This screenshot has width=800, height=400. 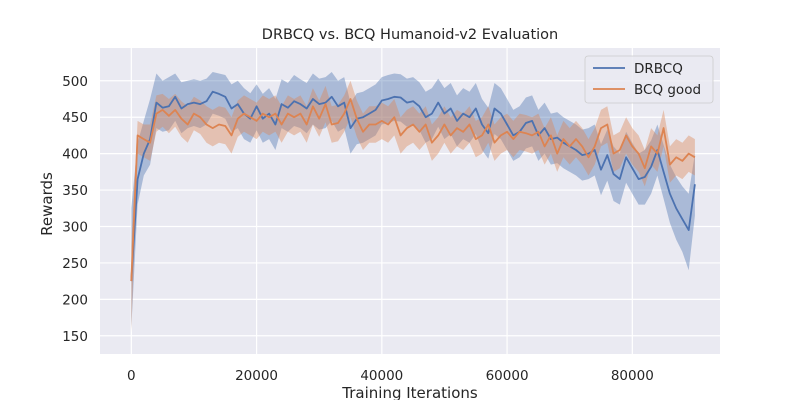 I want to click on y-tick-label: 500, so click(x=75, y=82).